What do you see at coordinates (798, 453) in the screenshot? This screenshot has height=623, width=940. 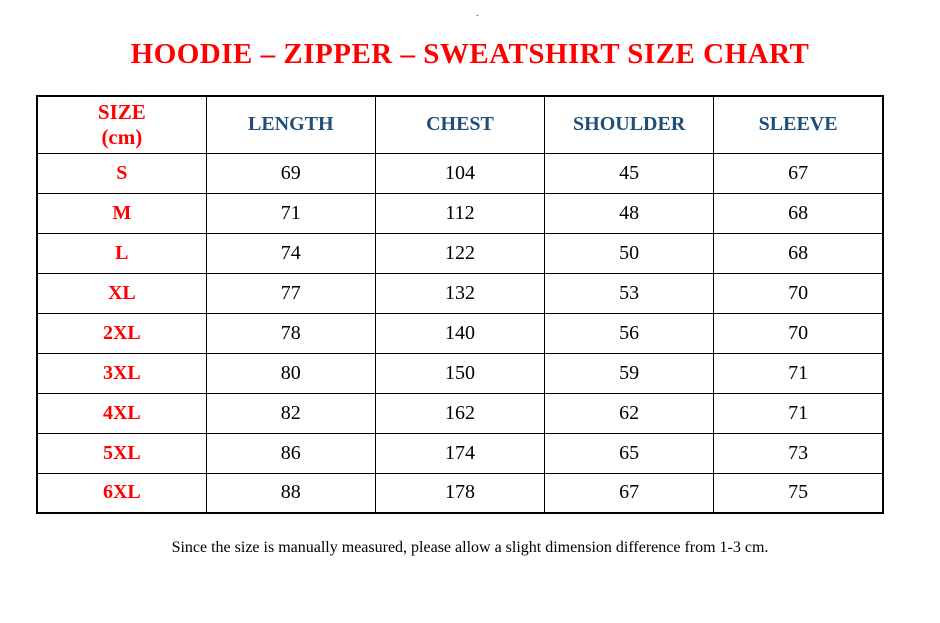 I see `sleeve-cell: 73` at bounding box center [798, 453].